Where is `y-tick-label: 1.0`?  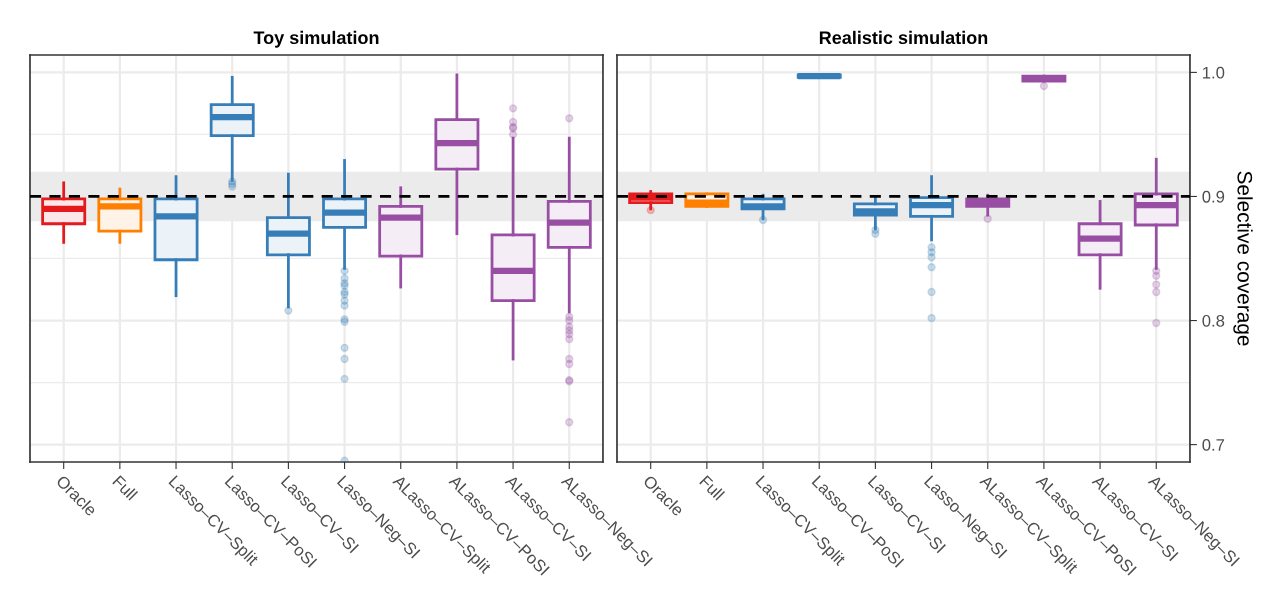
y-tick-label: 1.0 is located at coordinates (1214, 72).